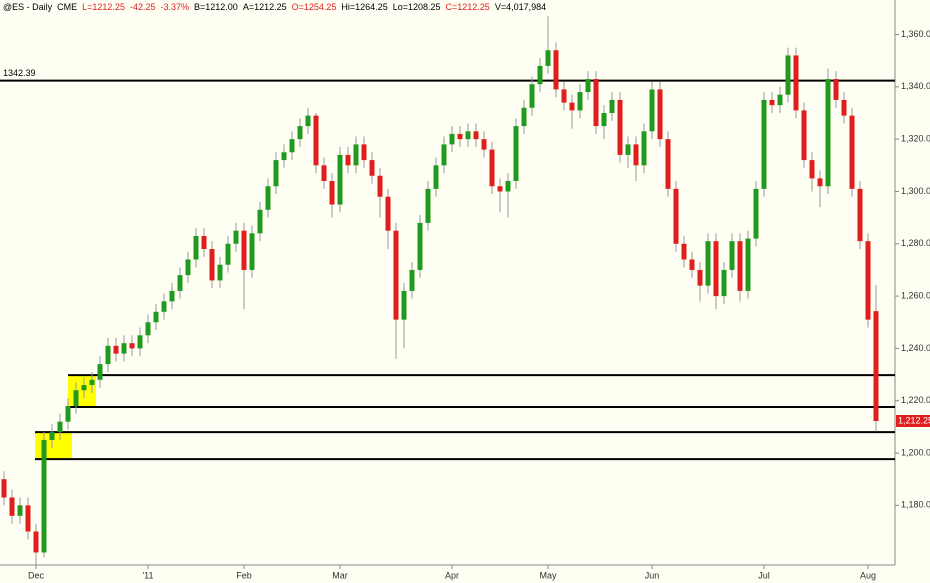 Image resolution: width=930 pixels, height=583 pixels. Describe the element at coordinates (915, 452) in the screenshot. I see `y-tick-label: 1,200.00` at that location.